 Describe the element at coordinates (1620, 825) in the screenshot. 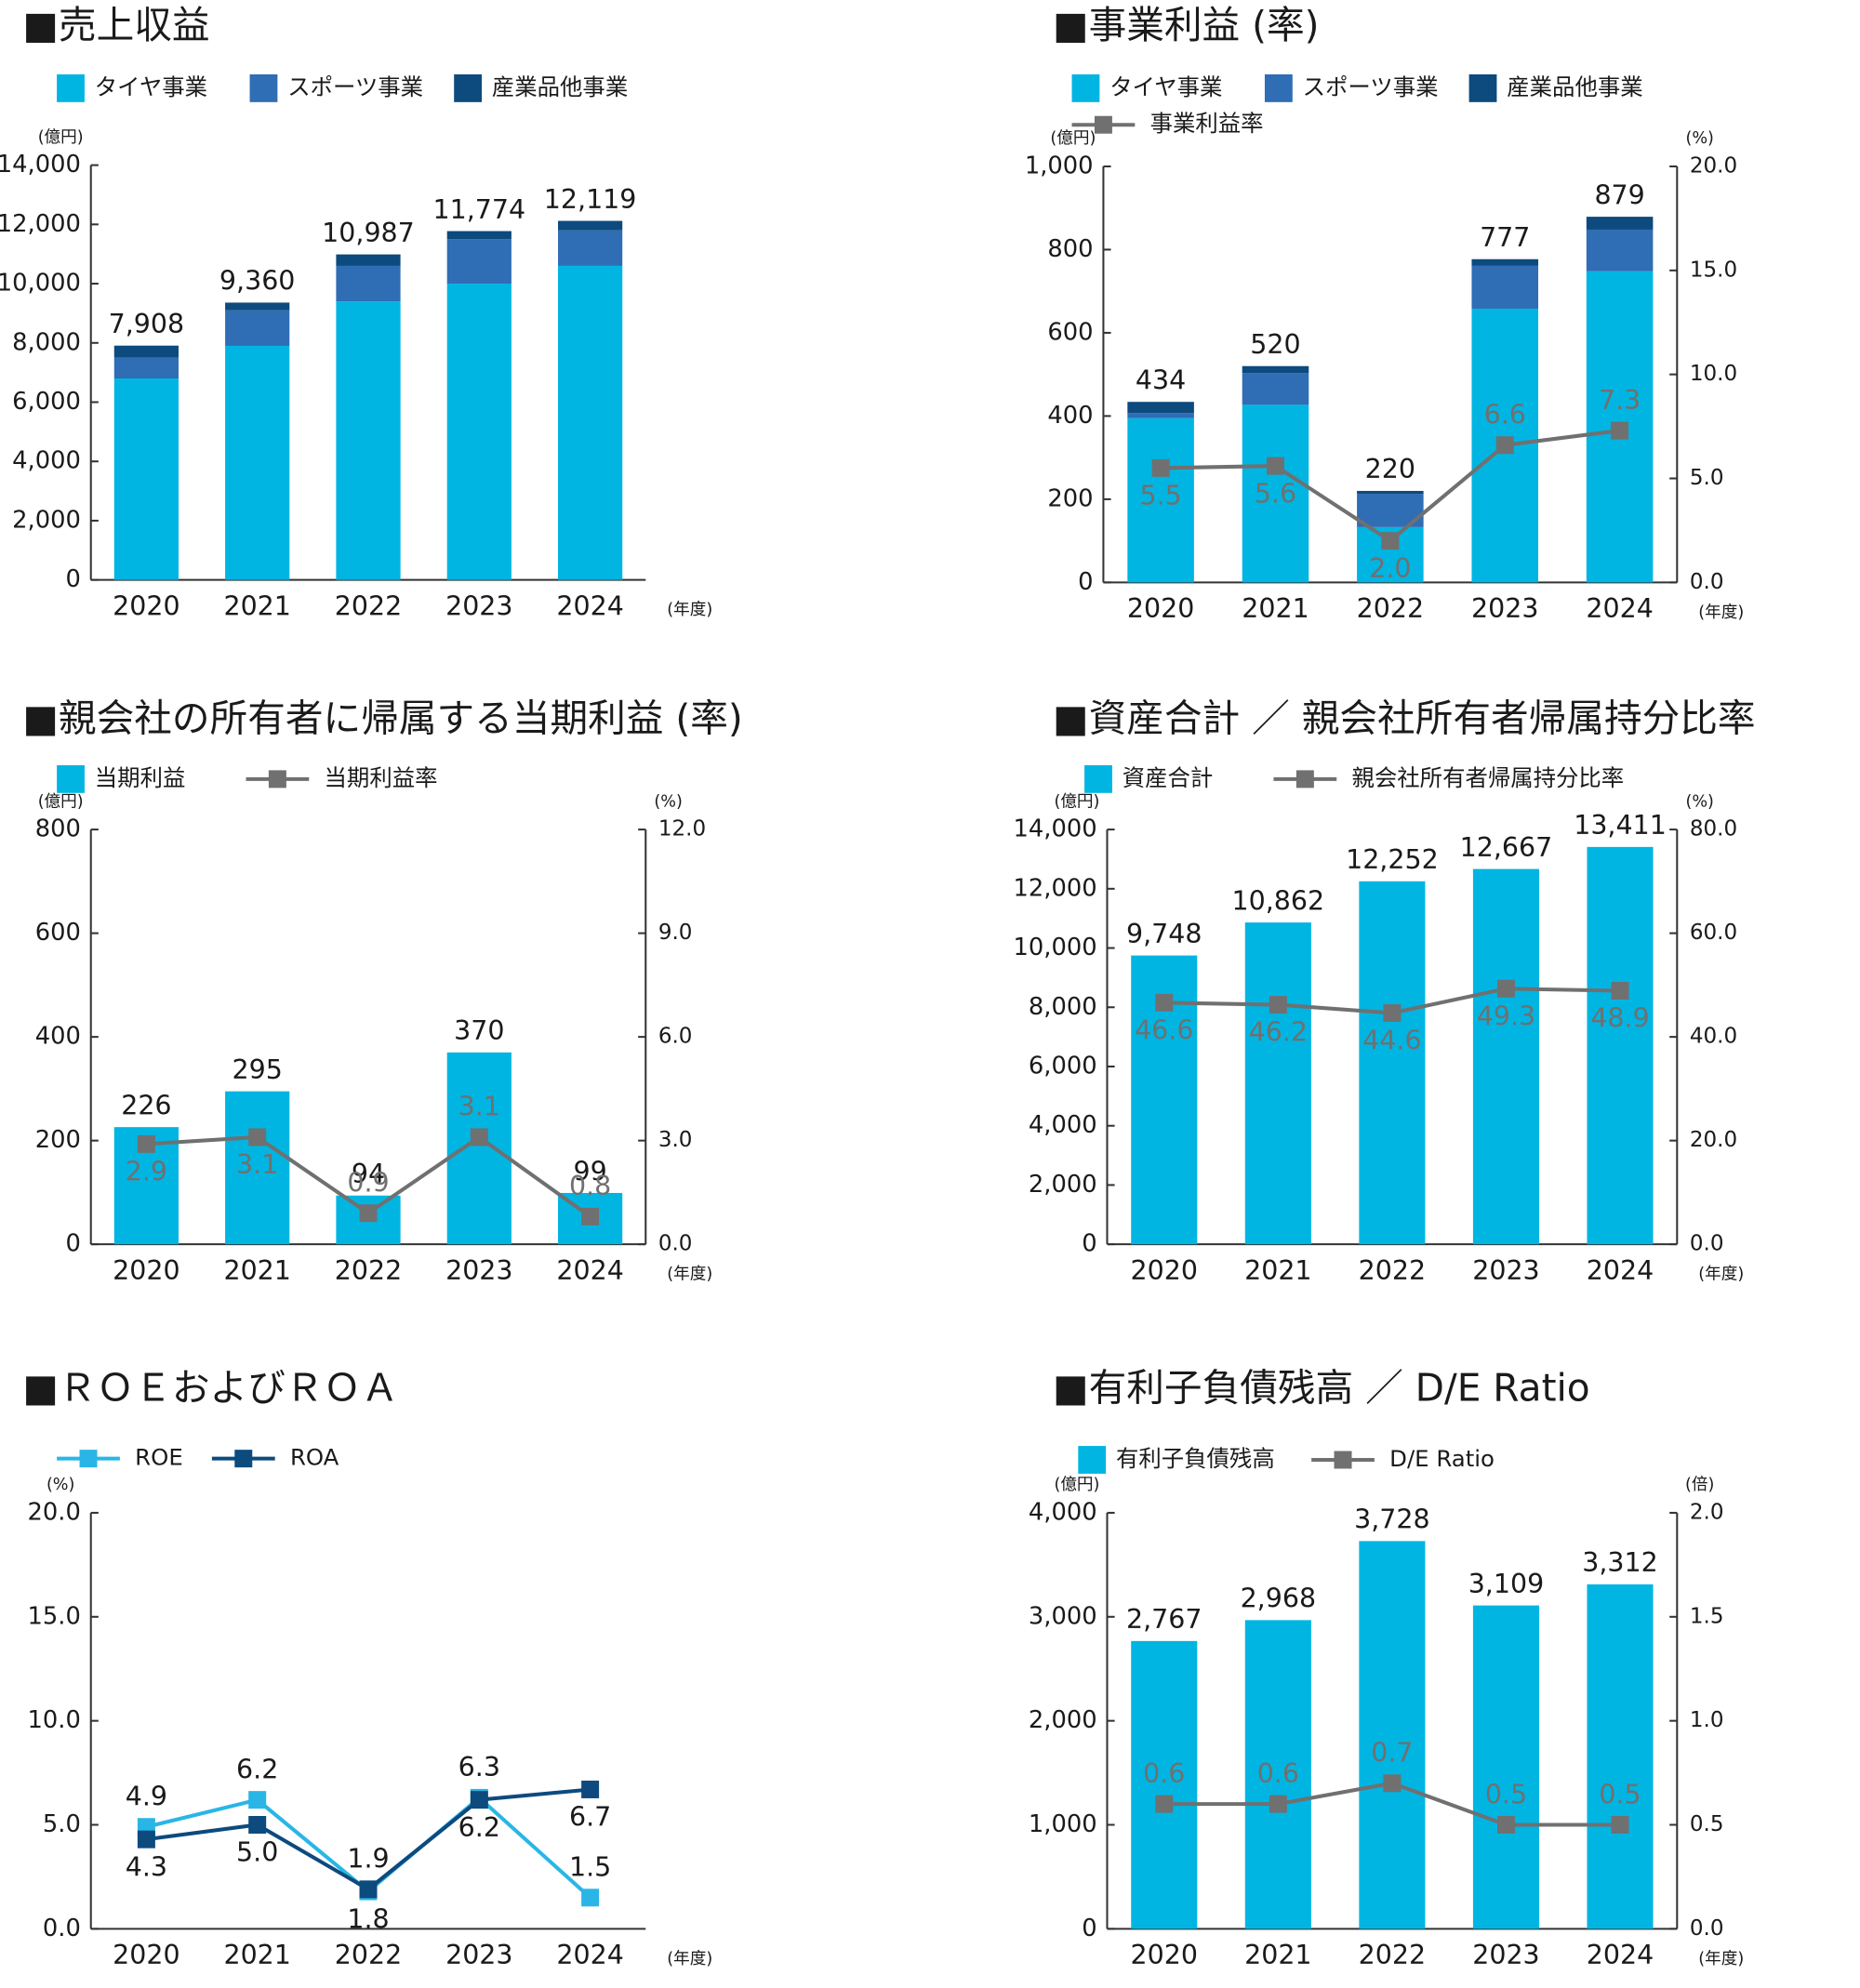

I see `bar-value-label: 13,411` at that location.